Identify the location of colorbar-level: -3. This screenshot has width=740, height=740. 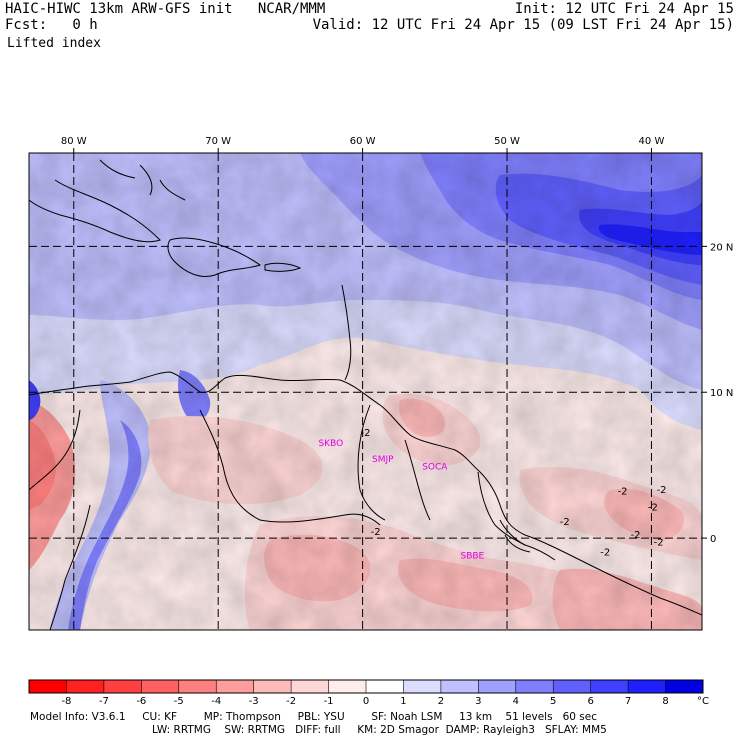
(254, 701).